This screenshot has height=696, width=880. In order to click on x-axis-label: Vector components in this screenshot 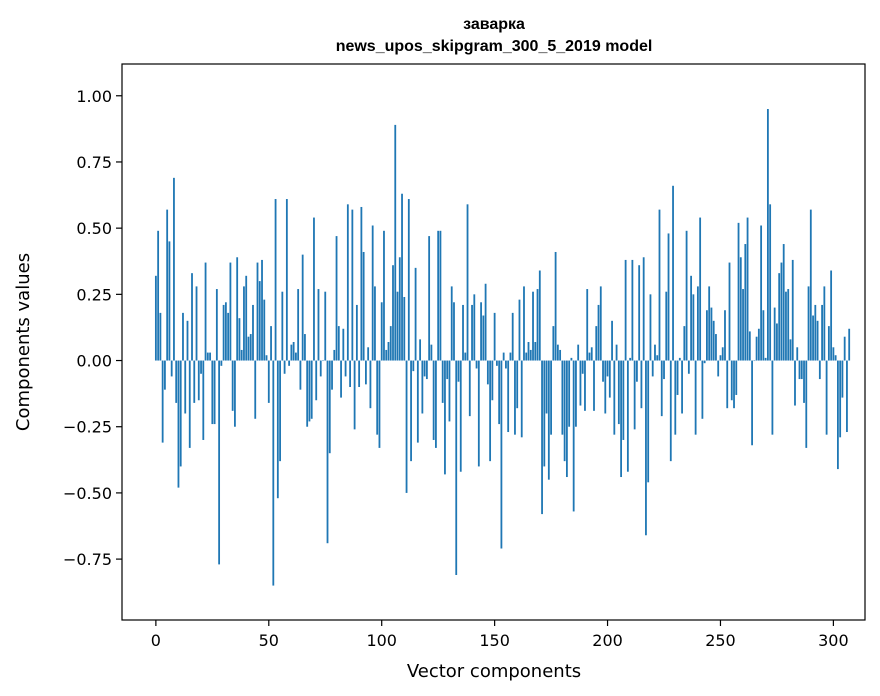, I will do `click(494, 671)`.